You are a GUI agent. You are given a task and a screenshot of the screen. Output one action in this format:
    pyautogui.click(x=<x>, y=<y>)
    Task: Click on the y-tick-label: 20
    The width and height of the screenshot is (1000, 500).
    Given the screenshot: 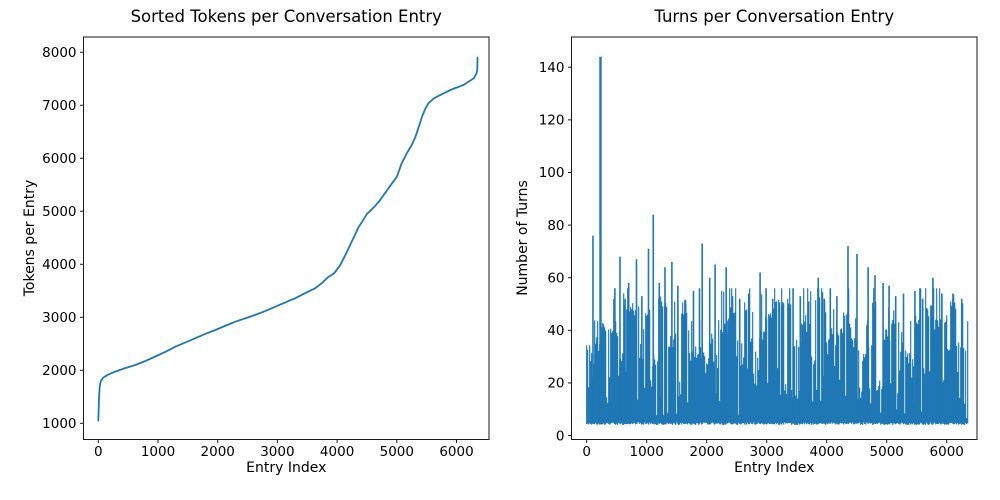 What is the action you would take?
    pyautogui.click(x=555, y=384)
    